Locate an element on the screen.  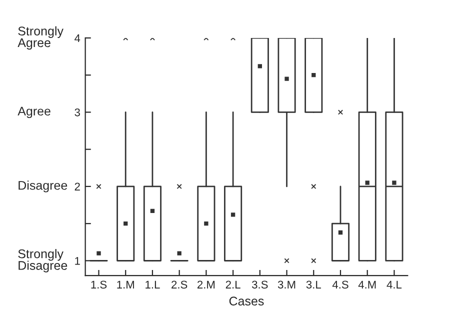
x-tick-label: 4.M is located at coordinates (367, 284).